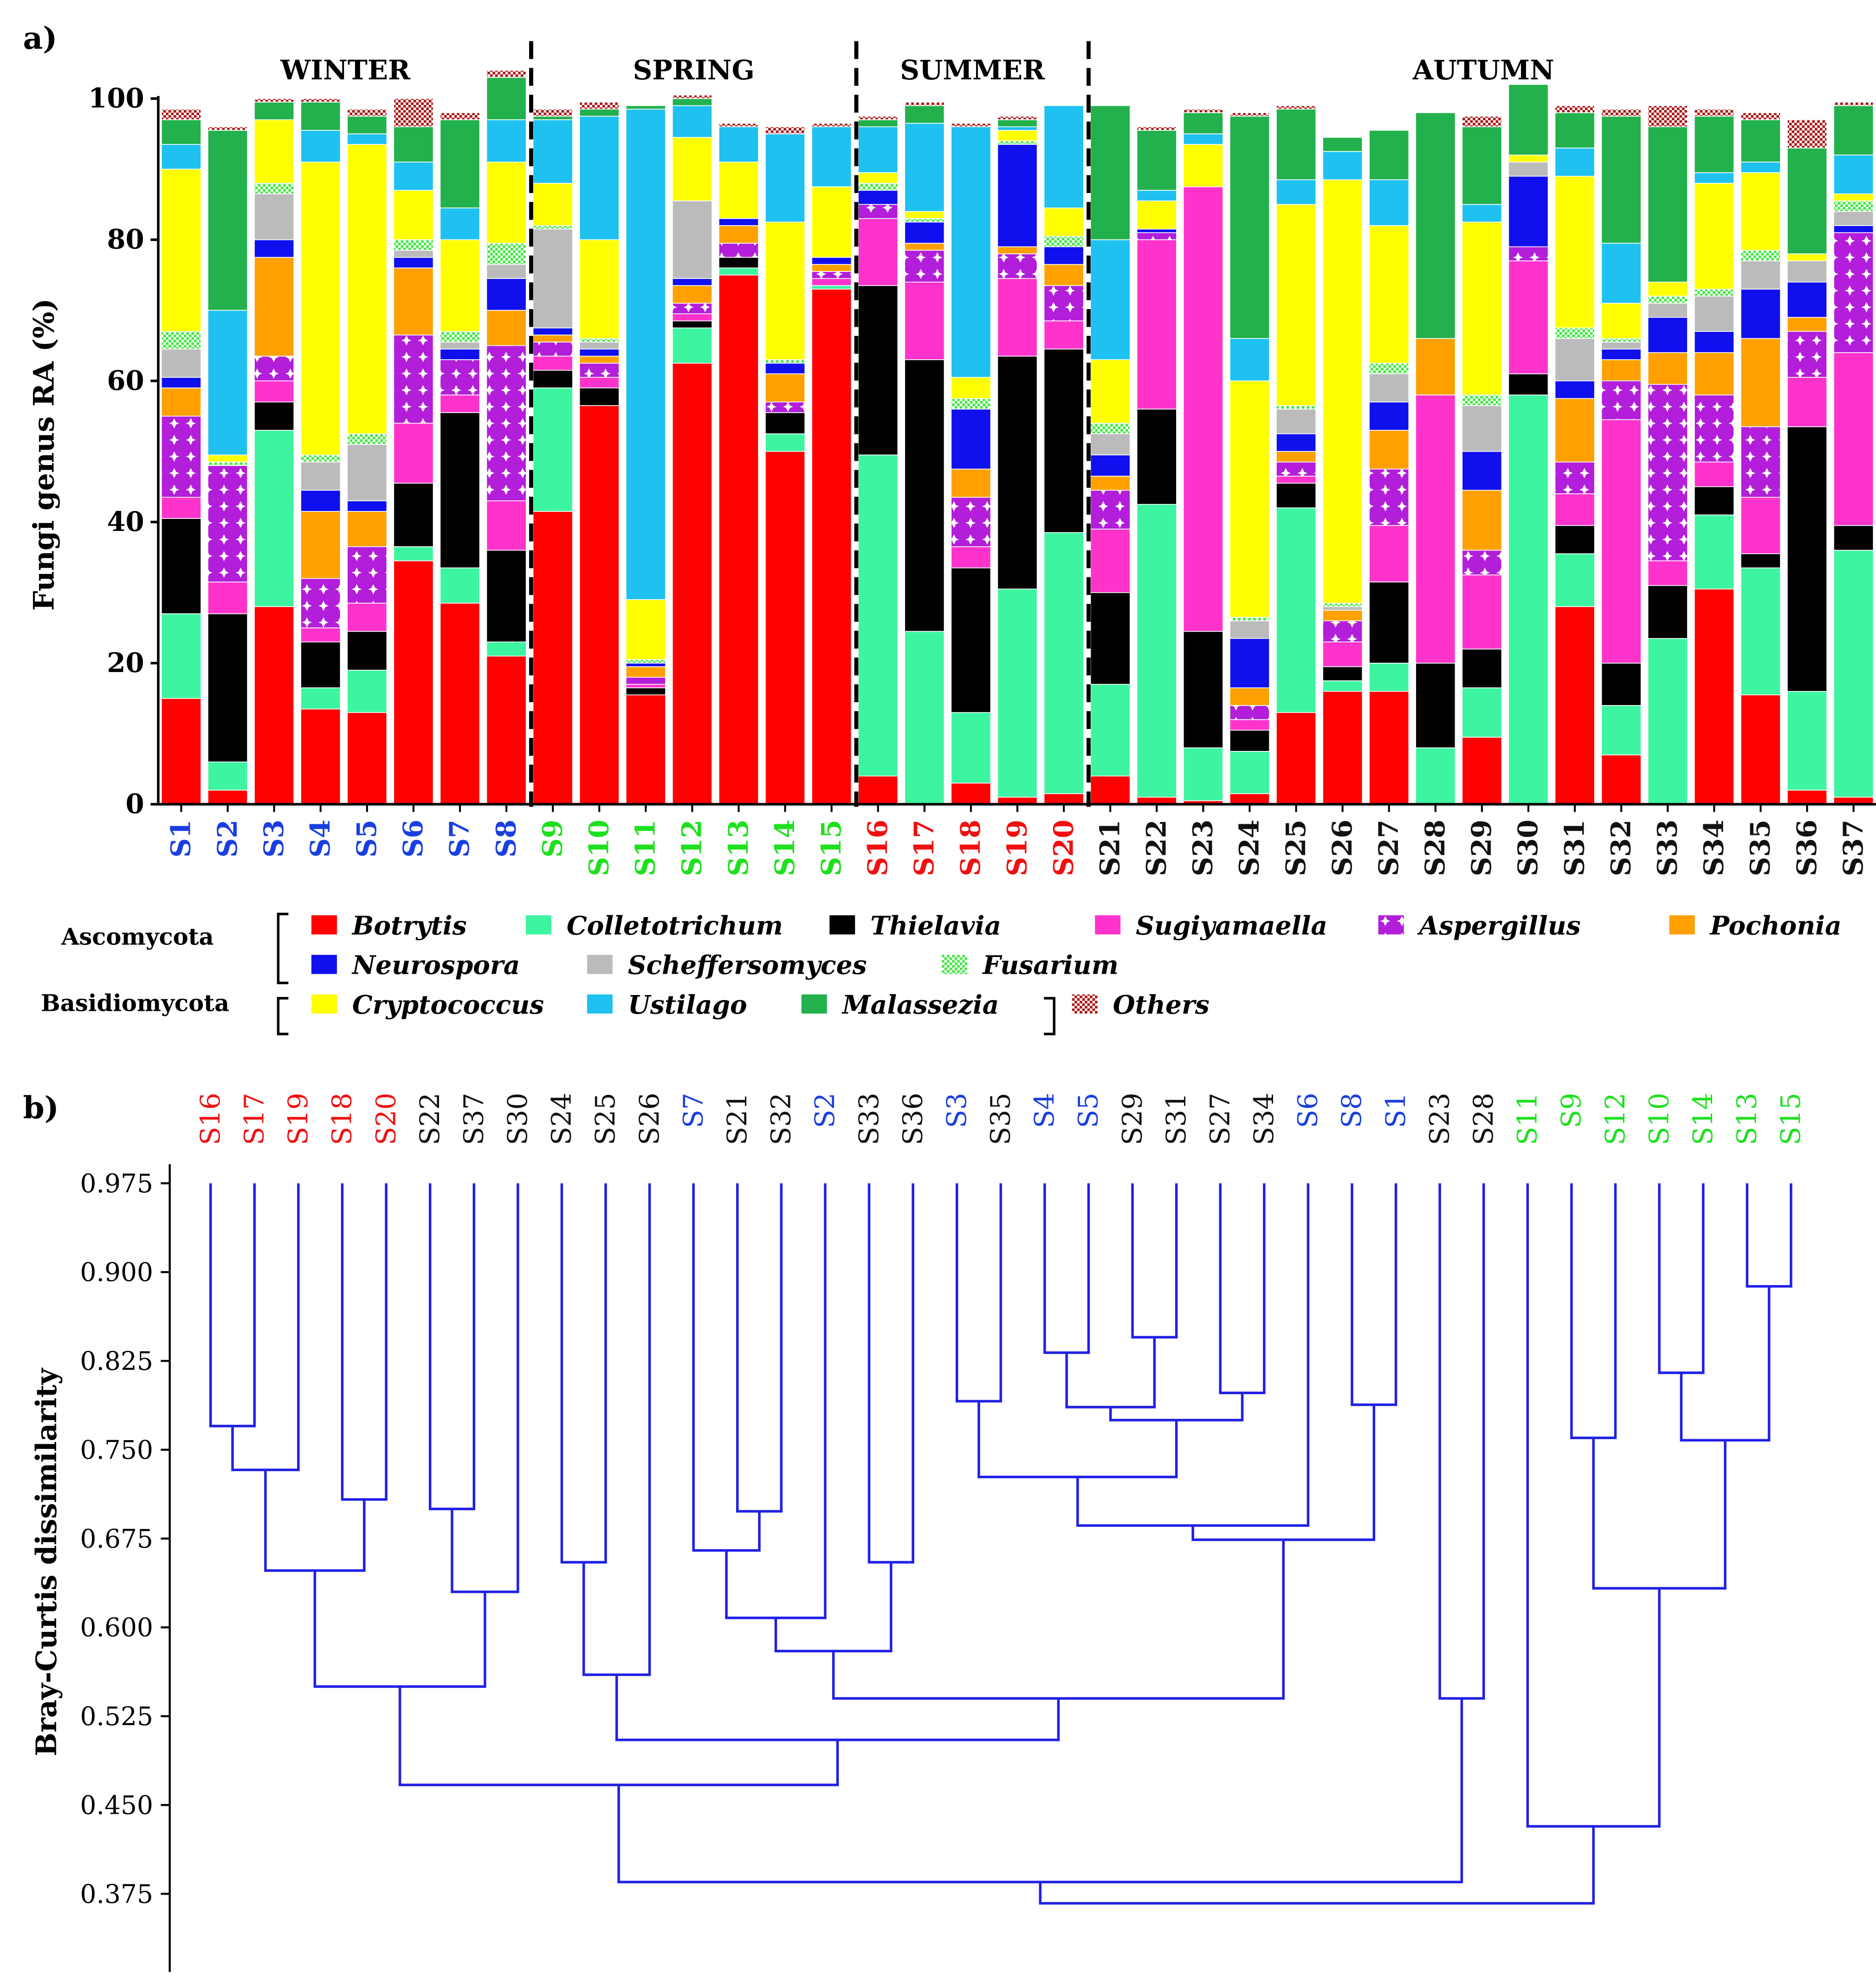 The image size is (1876, 1985). What do you see at coordinates (1249, 459) in the screenshot?
I see `bar-stack-s24` at bounding box center [1249, 459].